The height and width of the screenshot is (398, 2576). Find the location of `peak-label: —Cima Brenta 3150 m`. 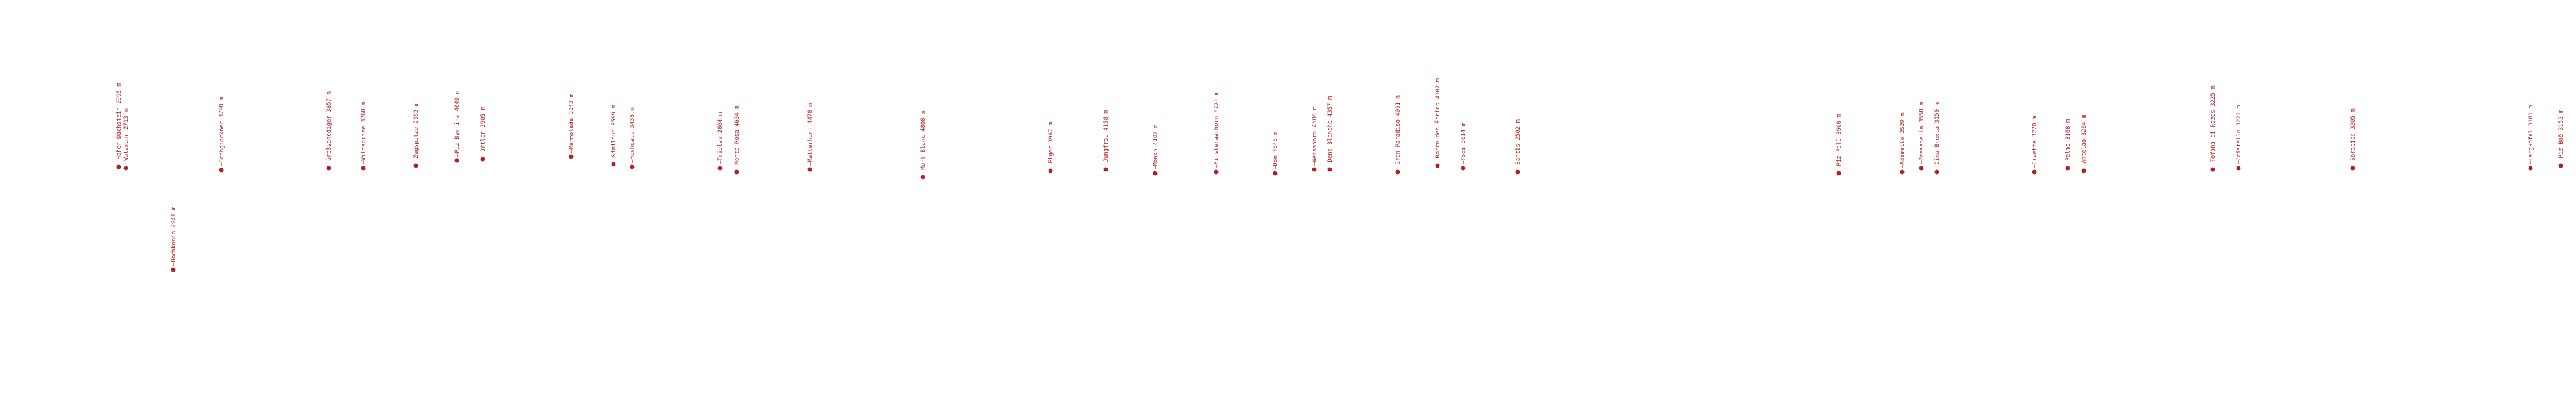

peak-label: —Cima Brenta 3150 m is located at coordinates (1937, 135).